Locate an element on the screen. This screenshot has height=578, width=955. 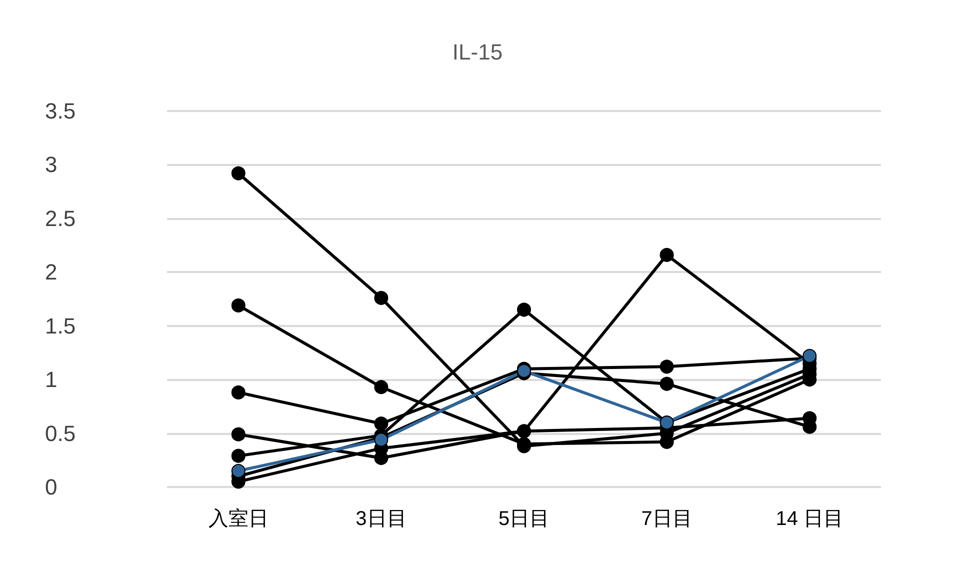
x-tick-label: 7日目 is located at coordinates (666, 519).